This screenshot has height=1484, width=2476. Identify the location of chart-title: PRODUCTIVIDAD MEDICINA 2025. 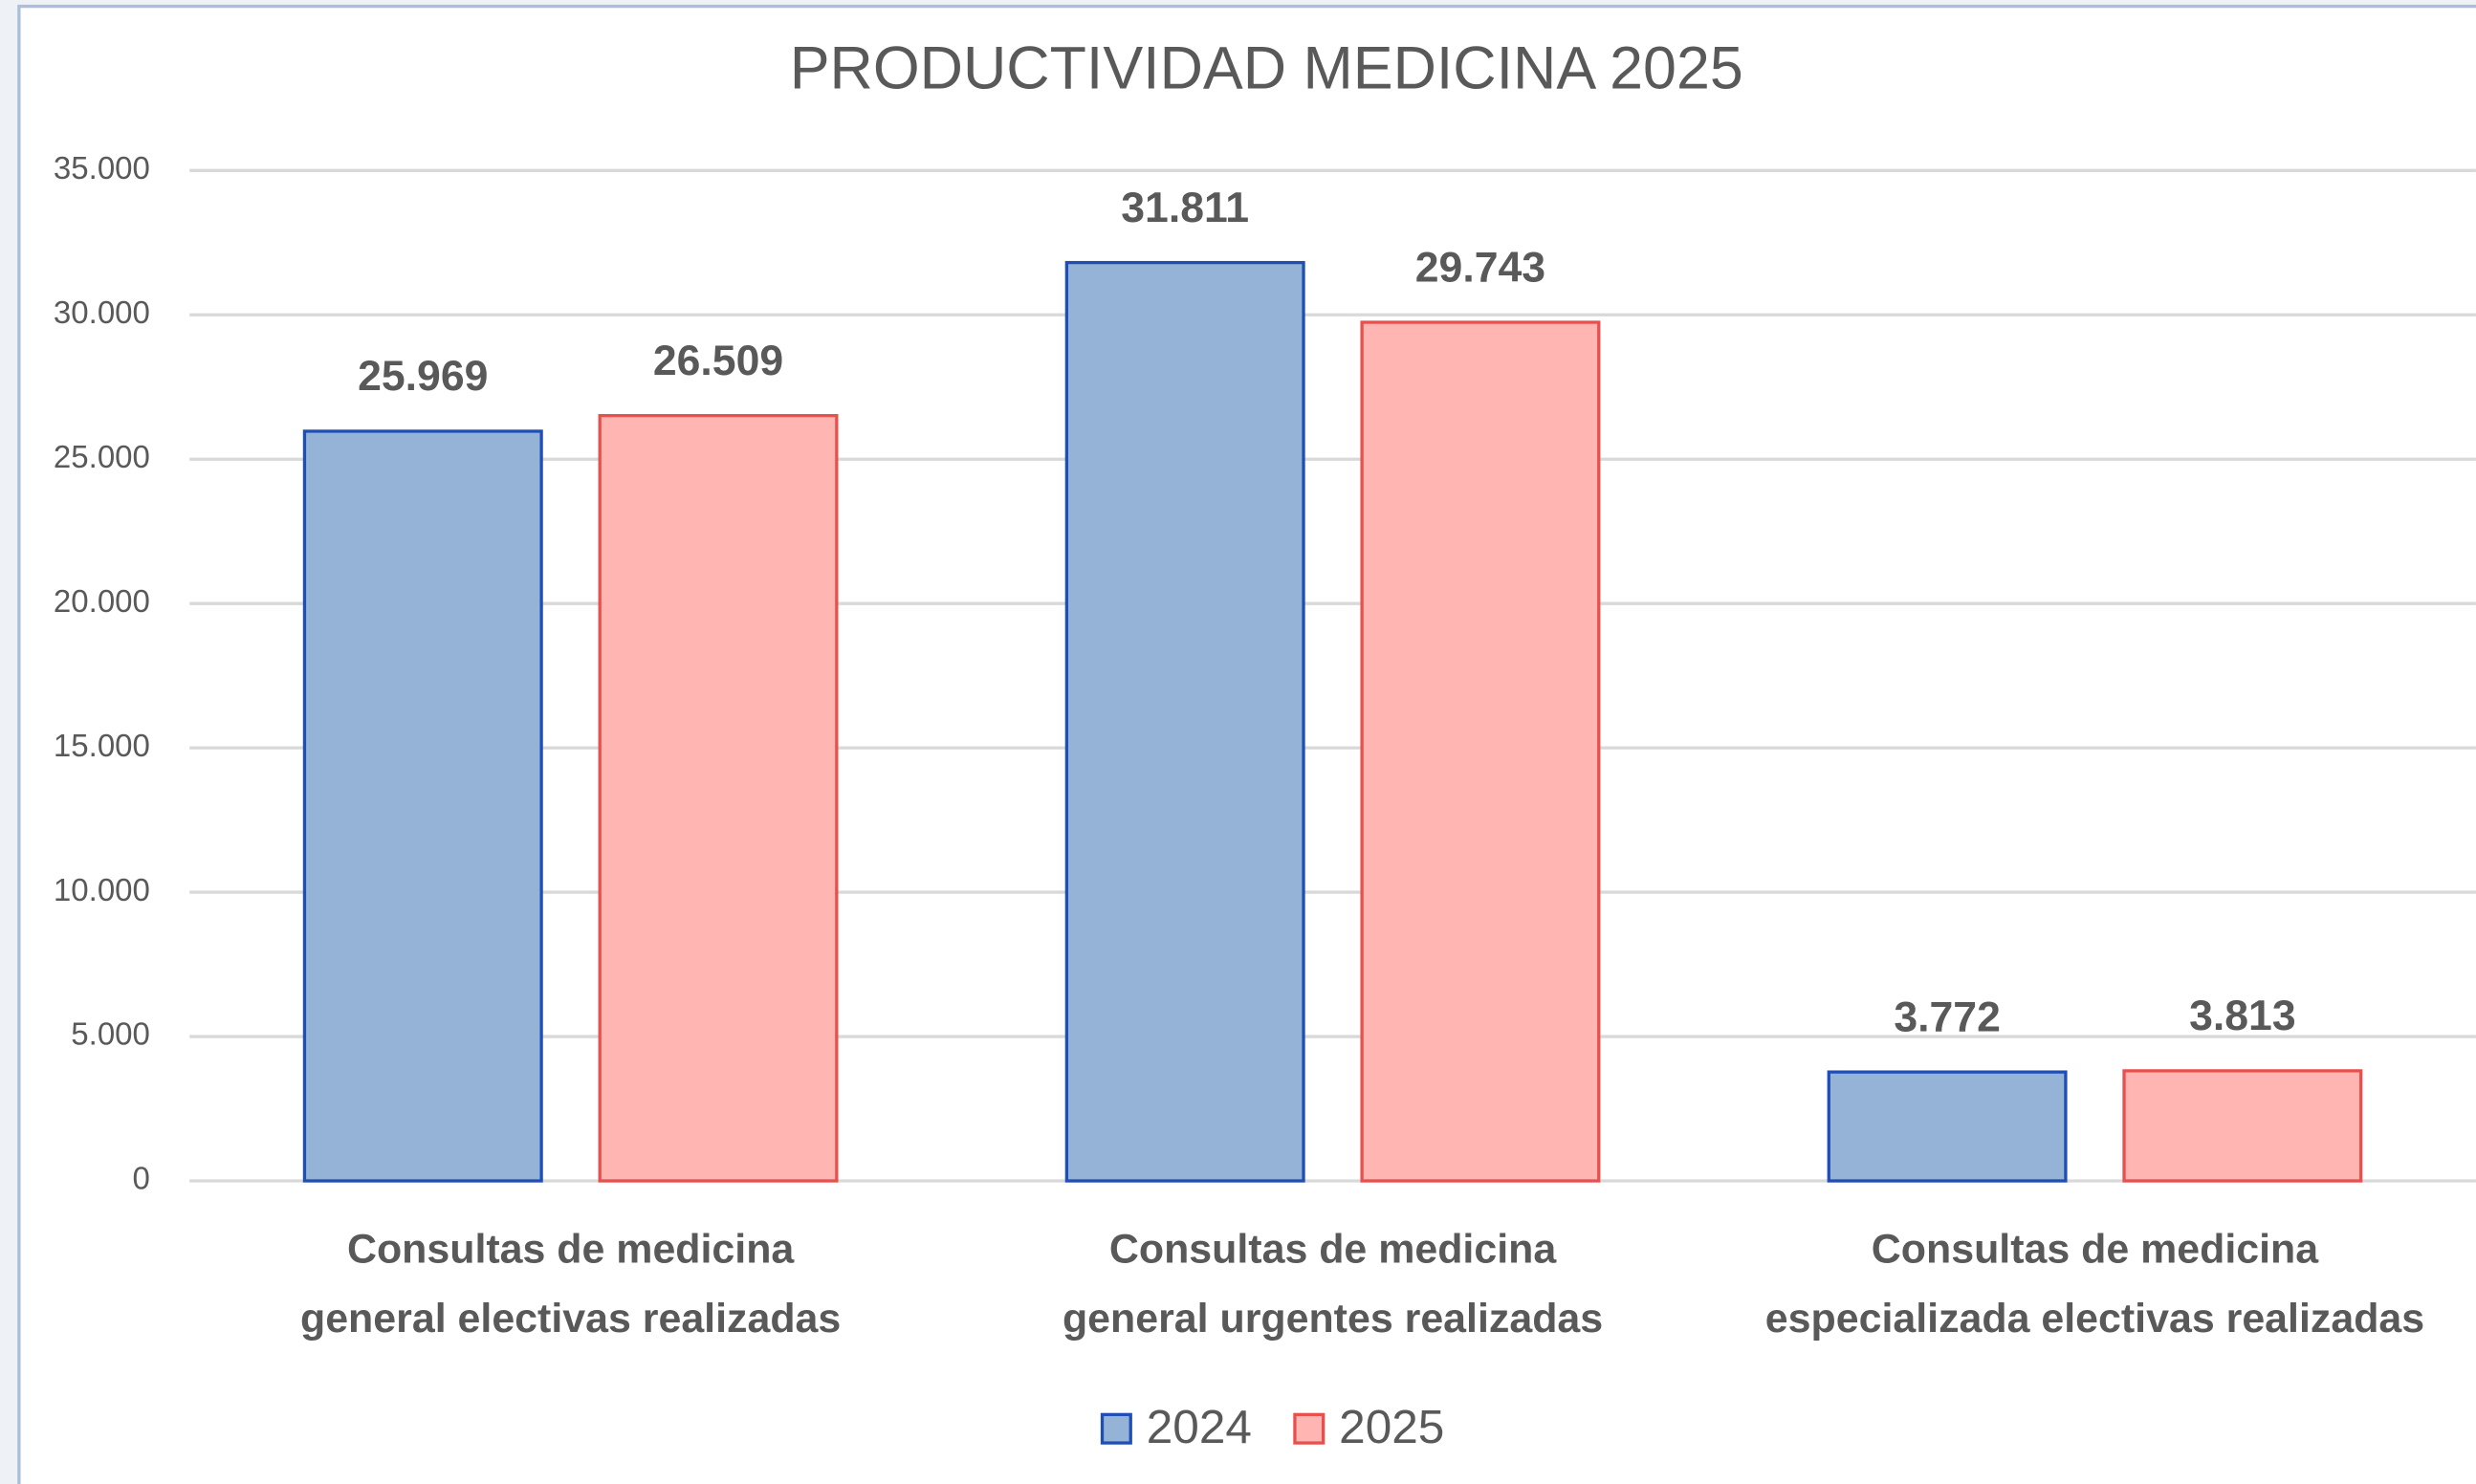
(1266, 68).